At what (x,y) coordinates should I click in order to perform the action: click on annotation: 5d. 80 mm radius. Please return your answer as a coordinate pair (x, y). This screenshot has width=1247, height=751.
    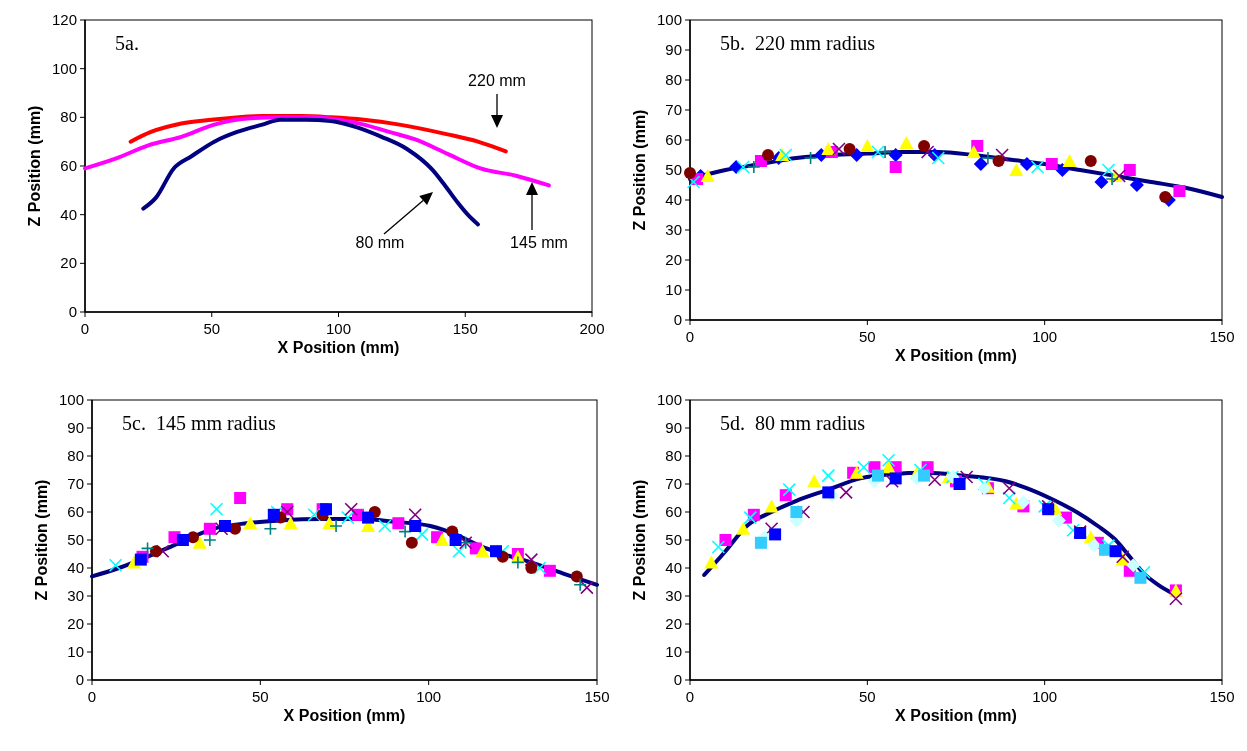
    Looking at the image, I should click on (793, 423).